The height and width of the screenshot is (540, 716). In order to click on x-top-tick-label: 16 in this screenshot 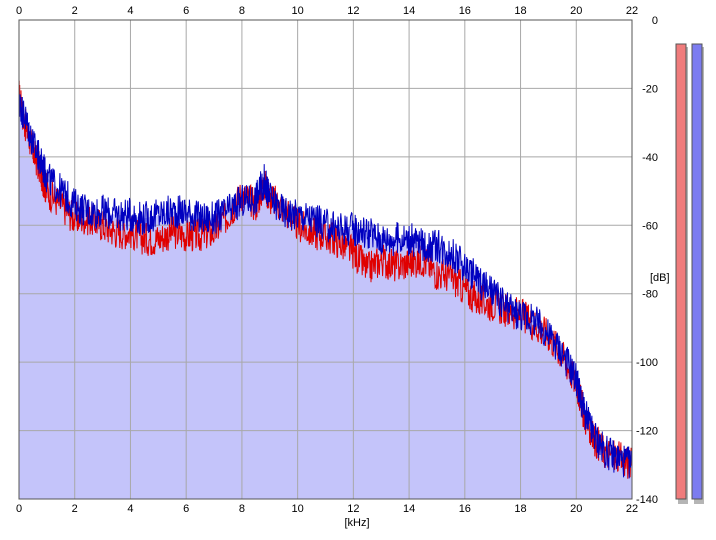, I will do `click(465, 11)`.